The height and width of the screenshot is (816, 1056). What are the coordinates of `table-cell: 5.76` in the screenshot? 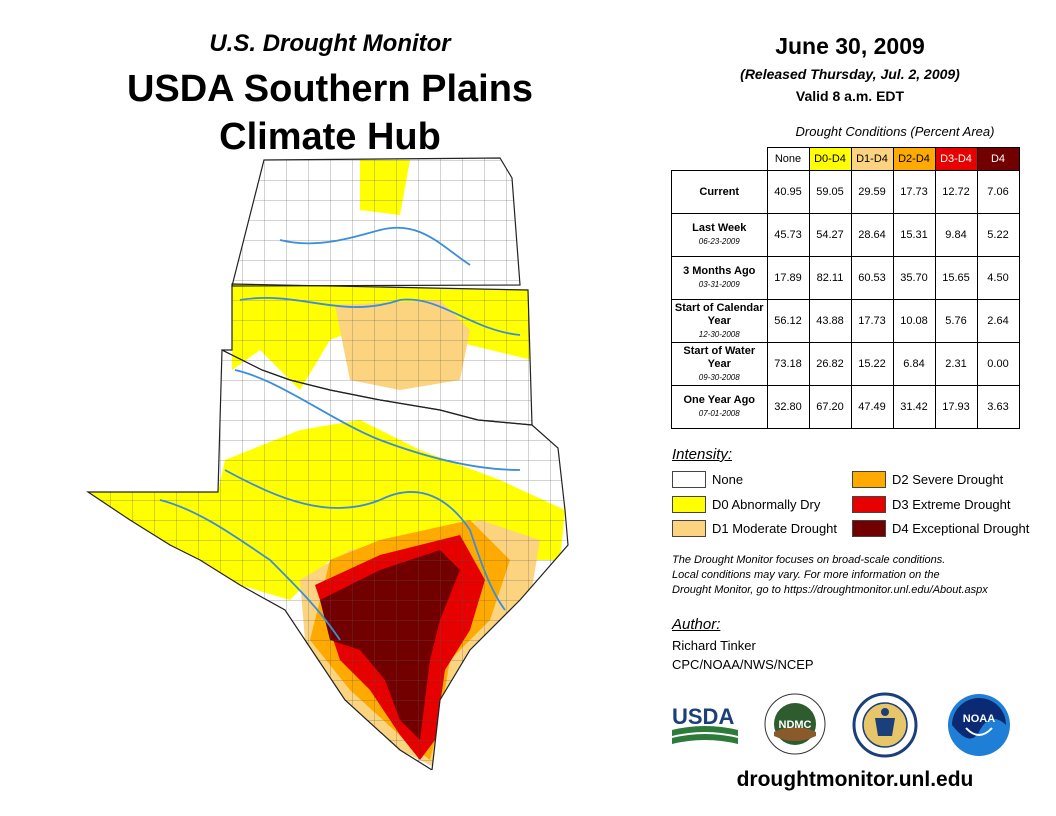 It's located at (956, 321).